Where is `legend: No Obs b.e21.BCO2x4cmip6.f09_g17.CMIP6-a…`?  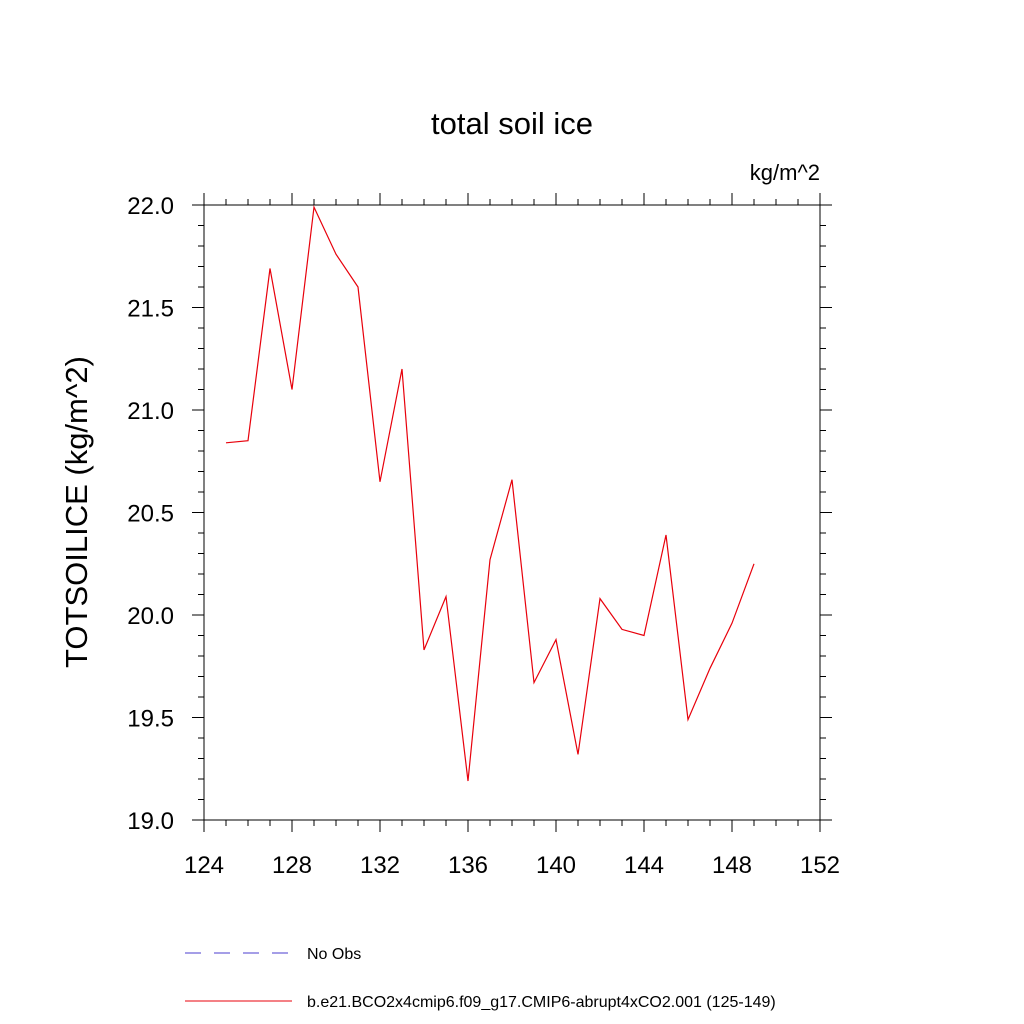 legend: No Obs b.e21.BCO2x4cmip6.f09_g17.CMIP6-a… is located at coordinates (480, 978).